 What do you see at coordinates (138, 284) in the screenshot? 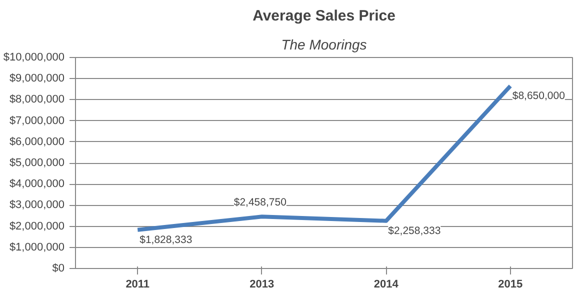
I see `x-tick-label: 2011` at bounding box center [138, 284].